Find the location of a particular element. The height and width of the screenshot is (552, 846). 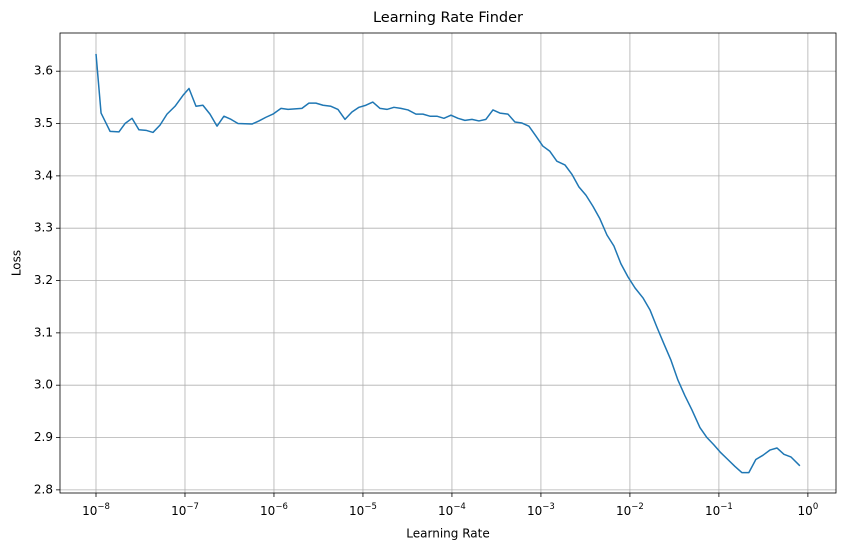

x-tick-label: 10⁻⁸ is located at coordinates (96, 510).